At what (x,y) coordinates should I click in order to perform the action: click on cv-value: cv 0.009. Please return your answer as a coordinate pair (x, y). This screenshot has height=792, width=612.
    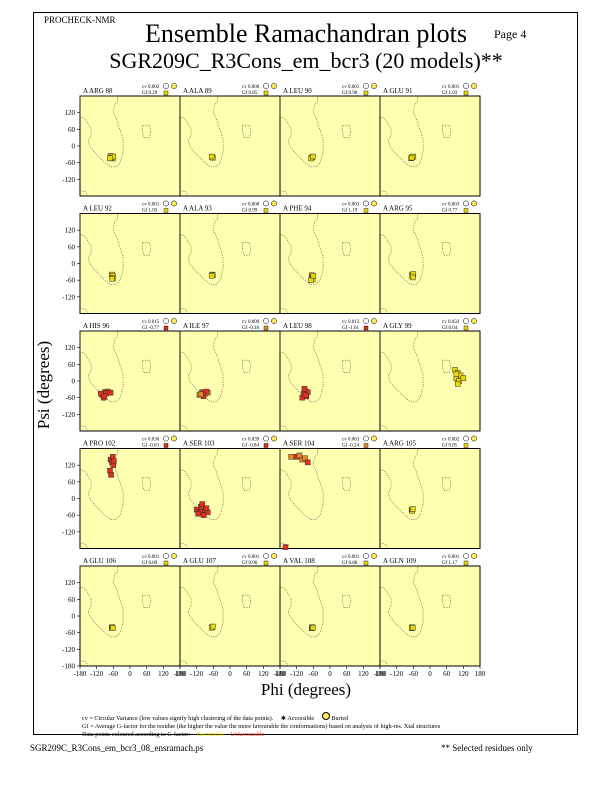
    Looking at the image, I should click on (251, 322).